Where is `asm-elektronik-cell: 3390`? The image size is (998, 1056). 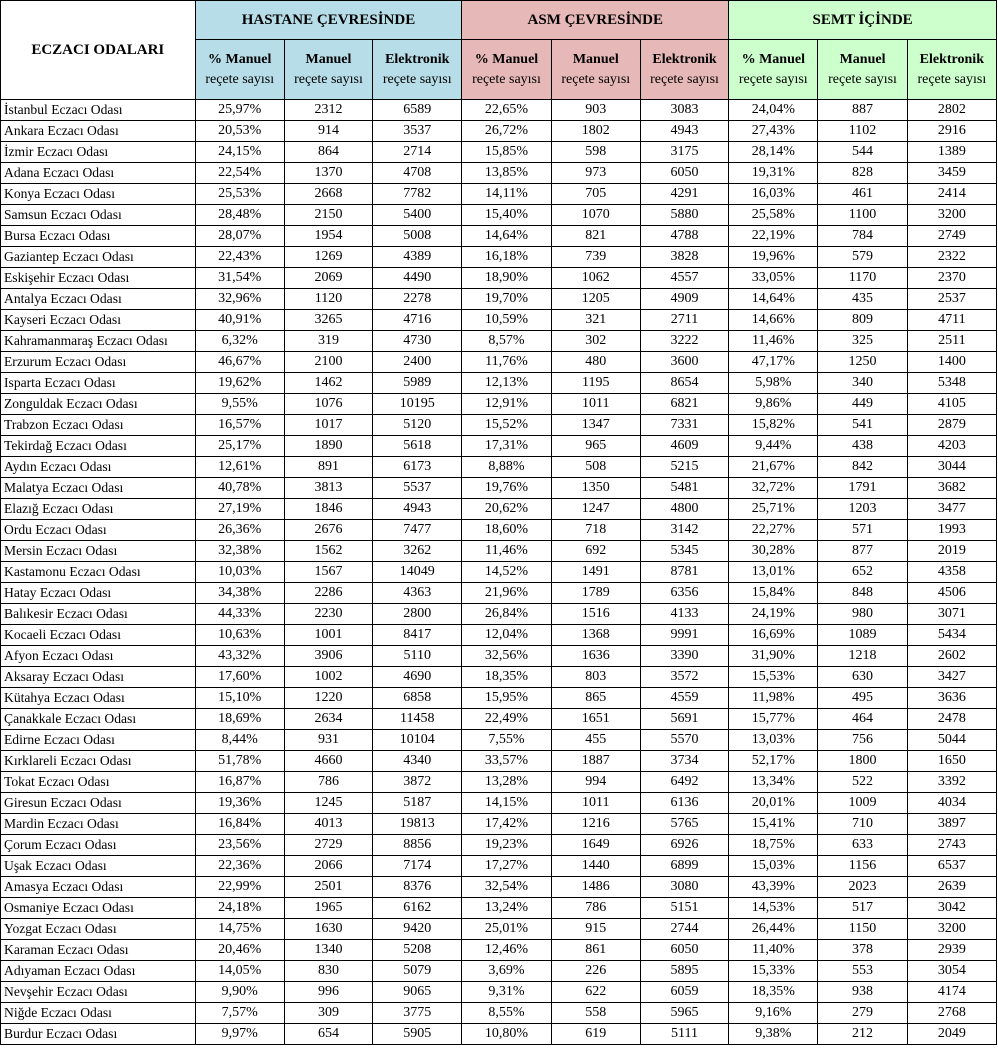 asm-elektronik-cell: 3390 is located at coordinates (684, 656).